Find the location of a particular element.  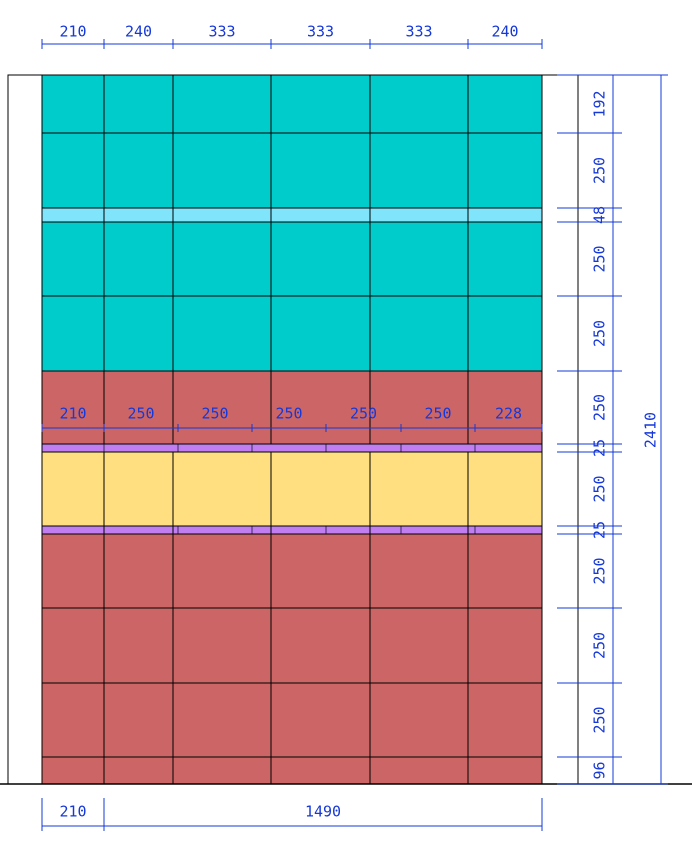

red-tile-zone is located at coordinates (292, 407).